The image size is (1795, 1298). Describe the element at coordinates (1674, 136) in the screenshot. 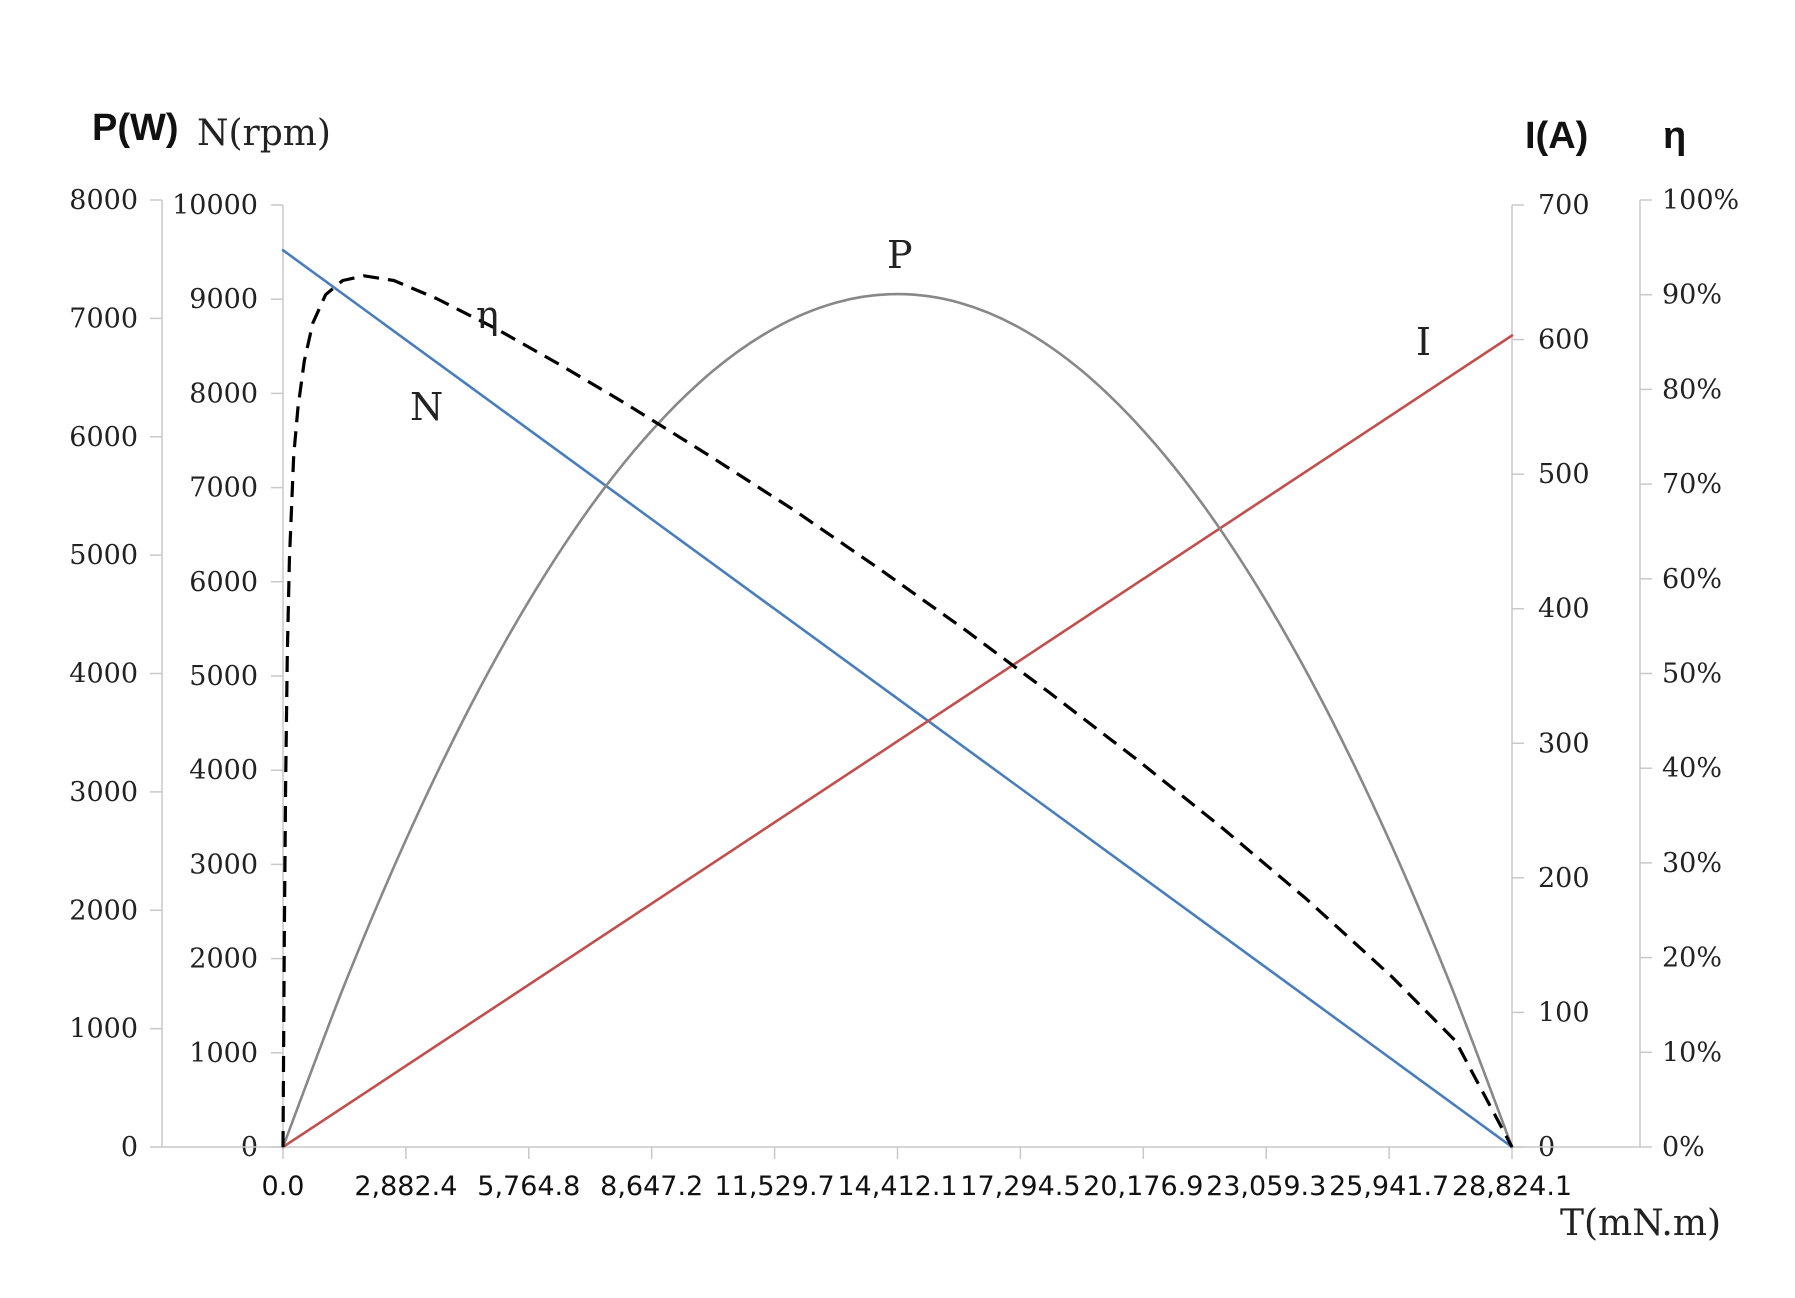

I see `eta-axis-title: η` at that location.